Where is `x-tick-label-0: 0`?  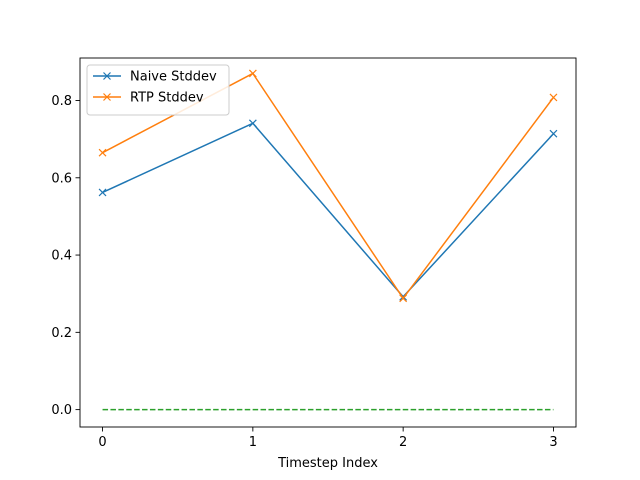 x-tick-label-0: 0 is located at coordinates (102, 442).